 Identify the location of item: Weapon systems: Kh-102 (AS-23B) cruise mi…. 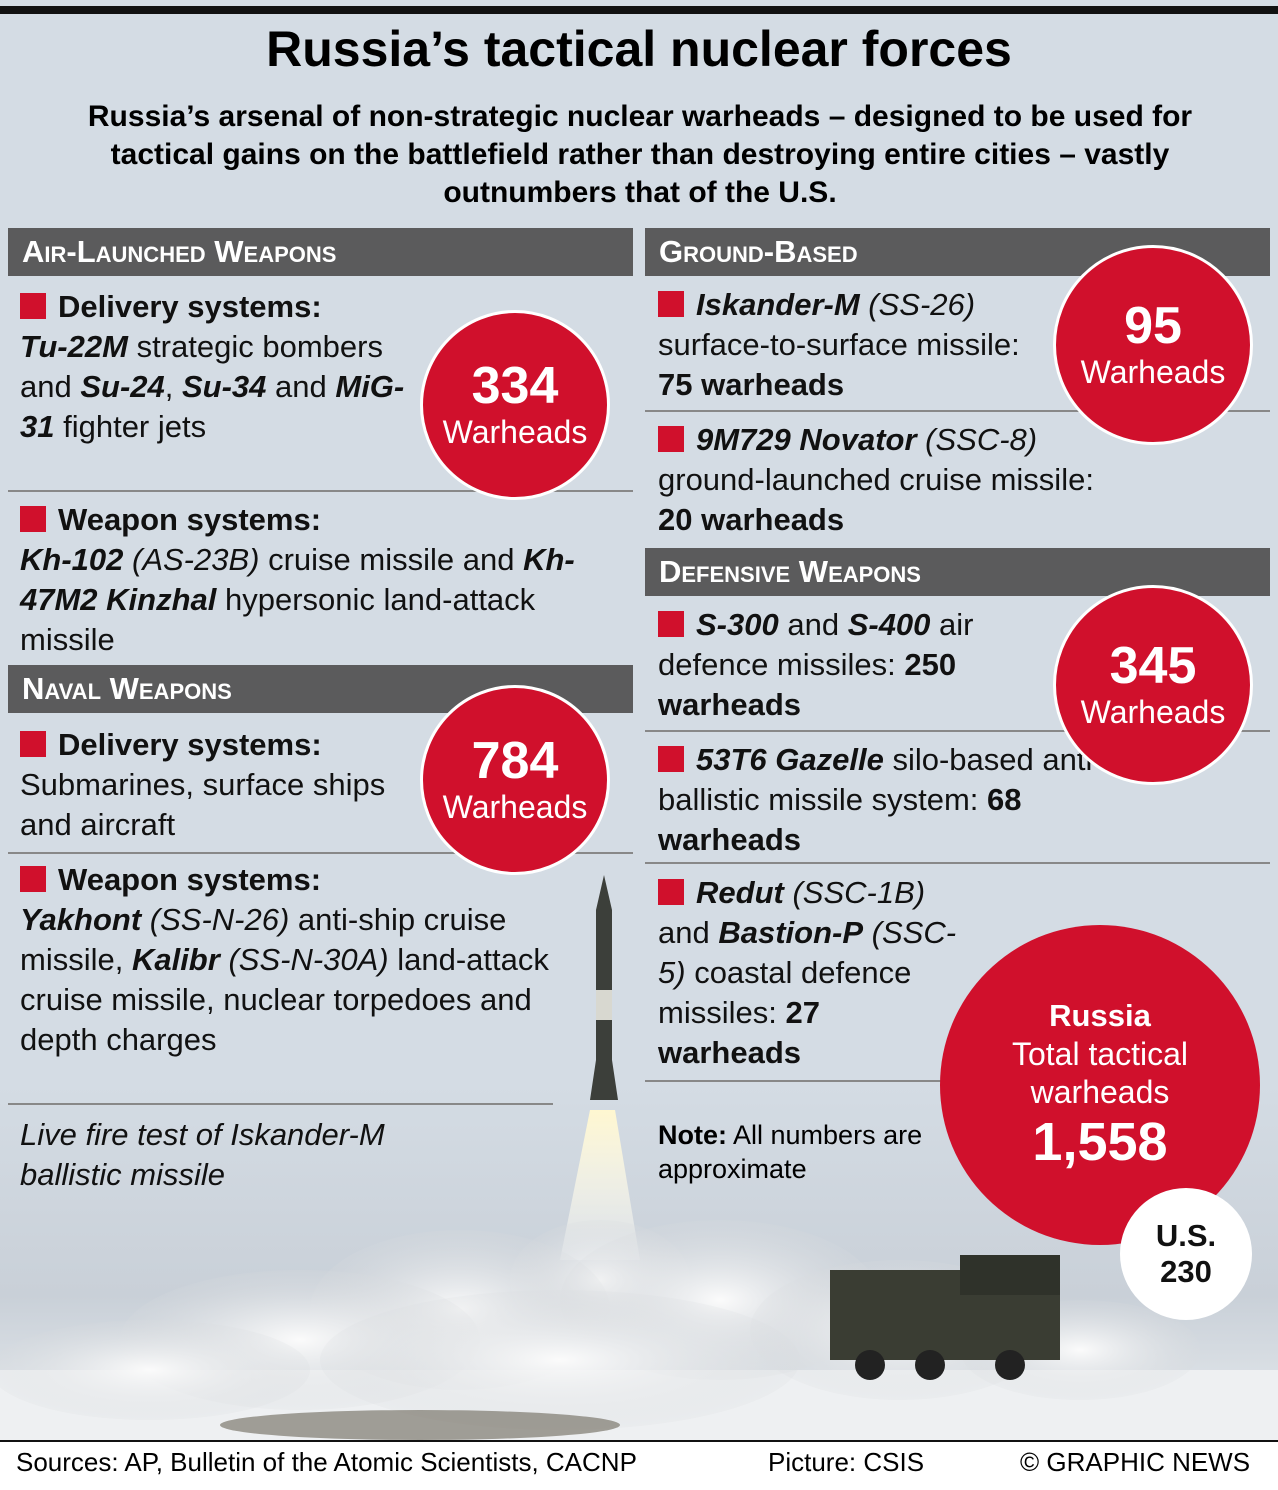
(300, 580).